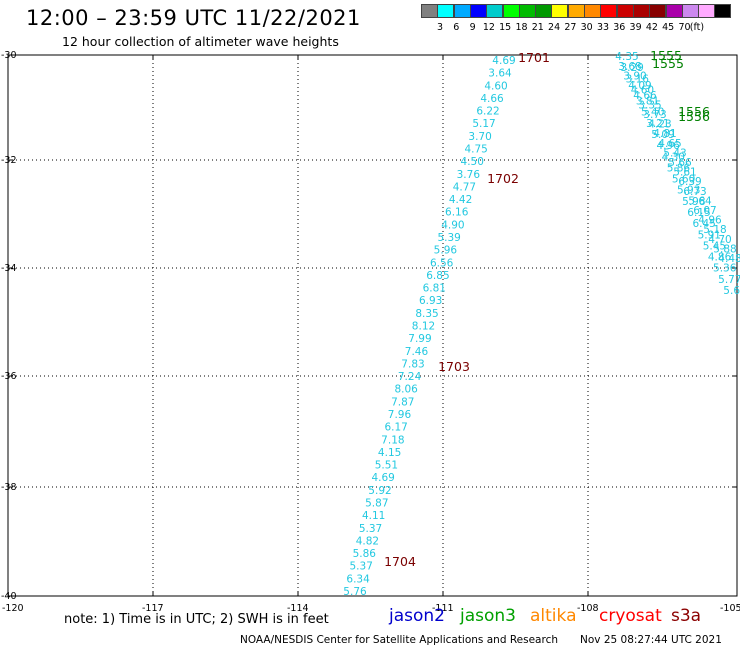  I want to click on lat-label: -30, so click(9, 55).